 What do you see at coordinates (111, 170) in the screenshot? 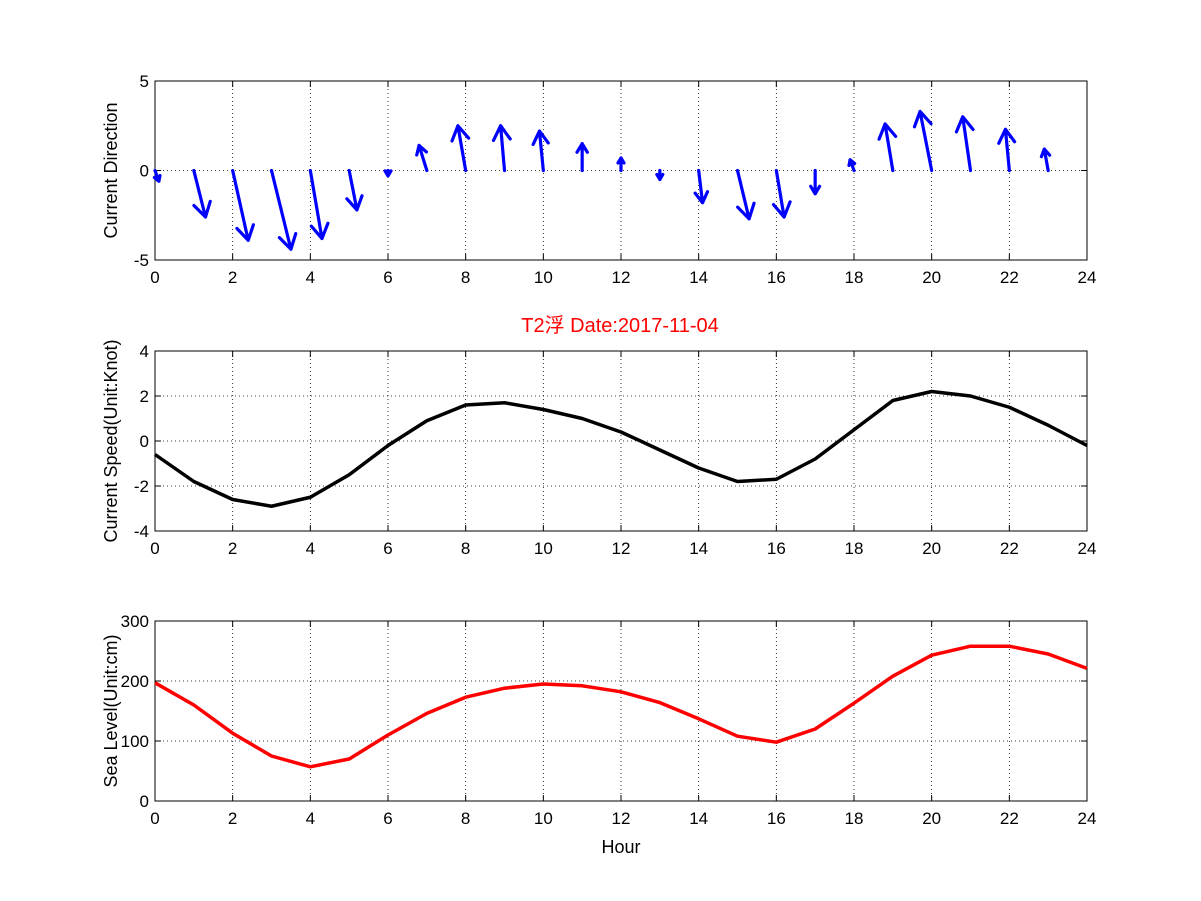
I see `y-axis-label: Current Direction` at bounding box center [111, 170].